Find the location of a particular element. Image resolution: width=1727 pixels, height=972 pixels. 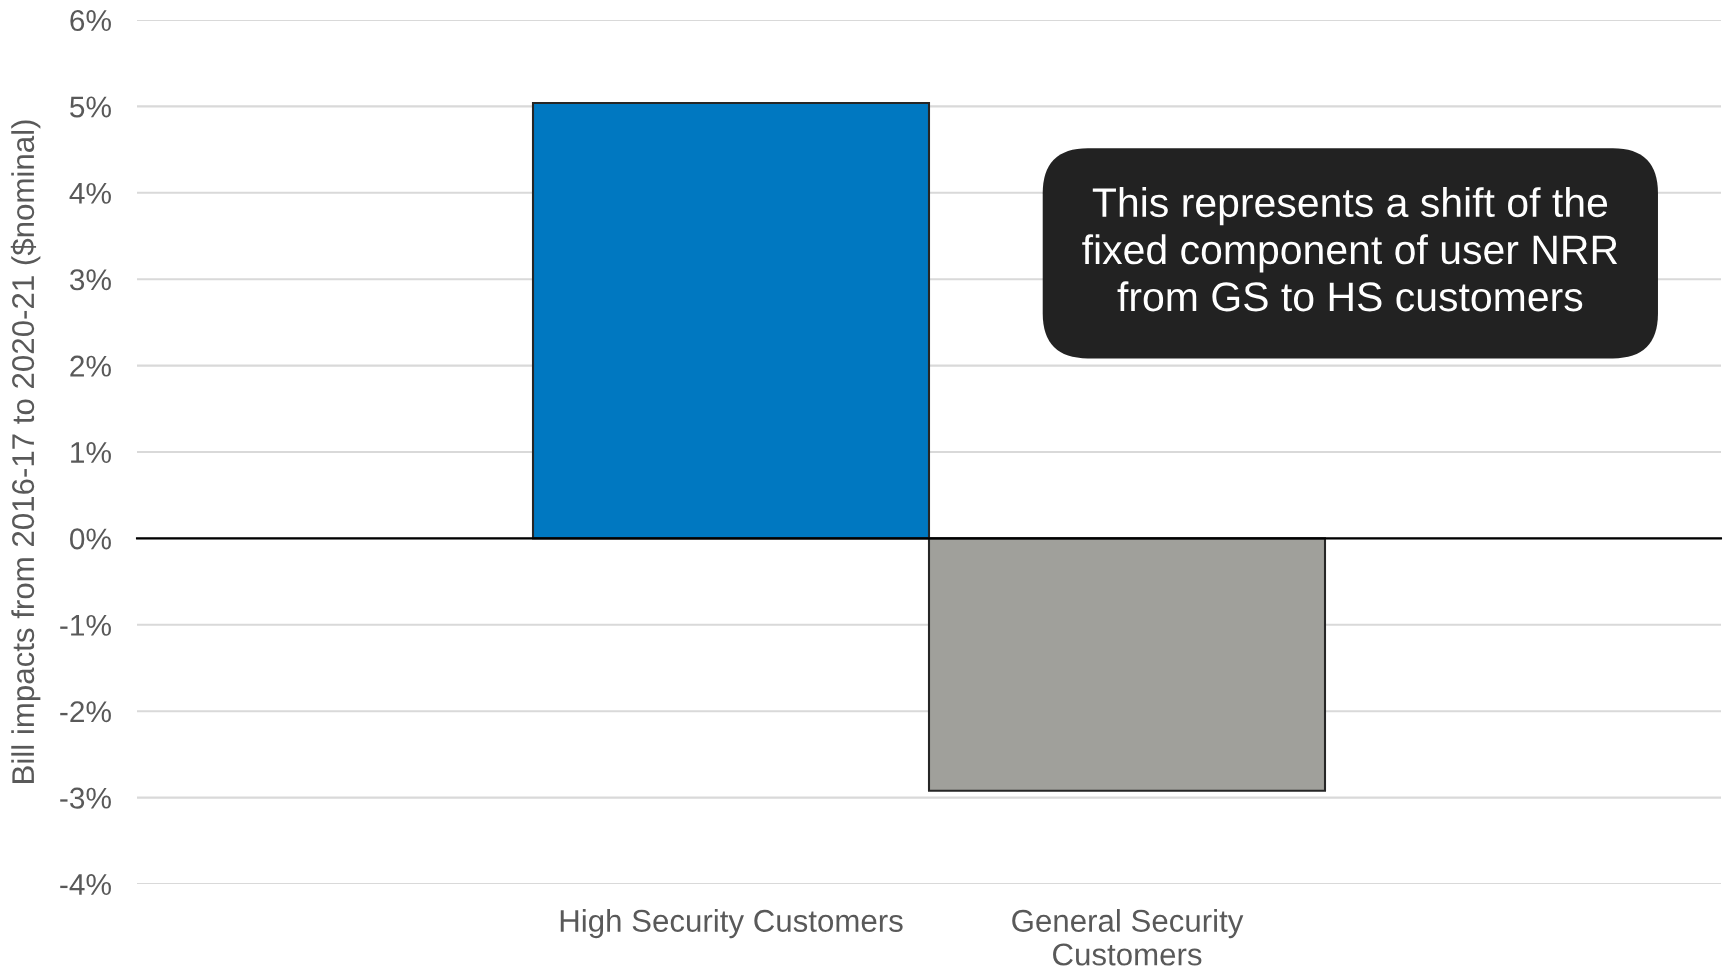

y-axis-title: Bill impacts from 2016-17 to 2020-21 ($nominal) is located at coordinates (25, 451).